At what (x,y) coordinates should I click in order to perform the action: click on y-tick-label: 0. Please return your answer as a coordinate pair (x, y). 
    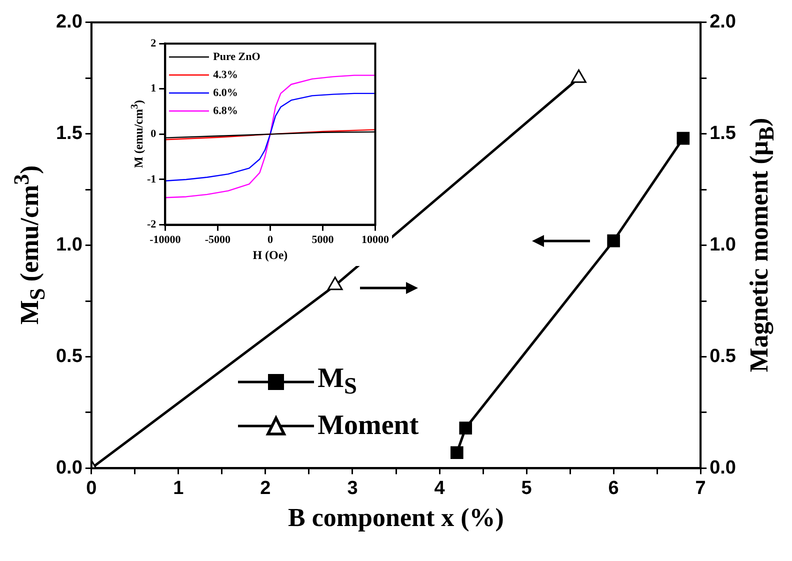
    Looking at the image, I should click on (153, 134).